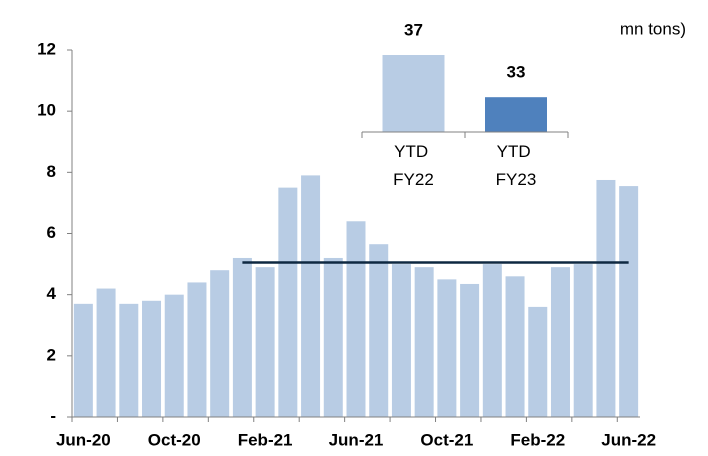  I want to click on y-tick-label: 10, so click(46, 110).